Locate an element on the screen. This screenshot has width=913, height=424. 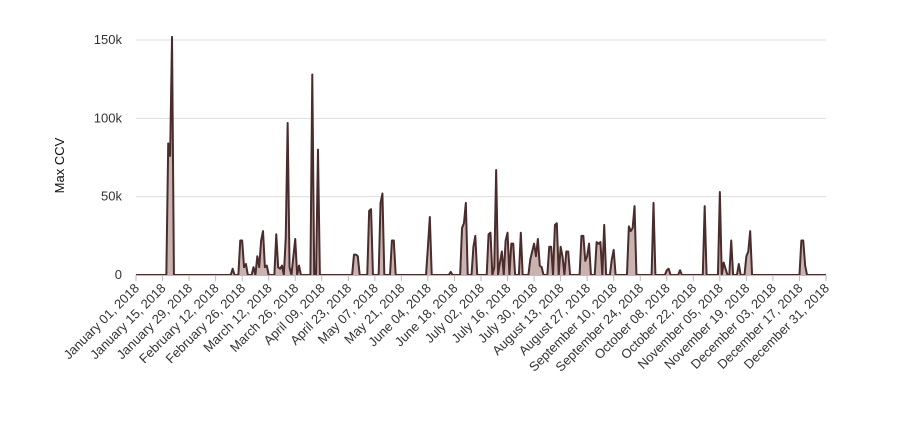
y-tick-label: 0 is located at coordinates (118, 274).